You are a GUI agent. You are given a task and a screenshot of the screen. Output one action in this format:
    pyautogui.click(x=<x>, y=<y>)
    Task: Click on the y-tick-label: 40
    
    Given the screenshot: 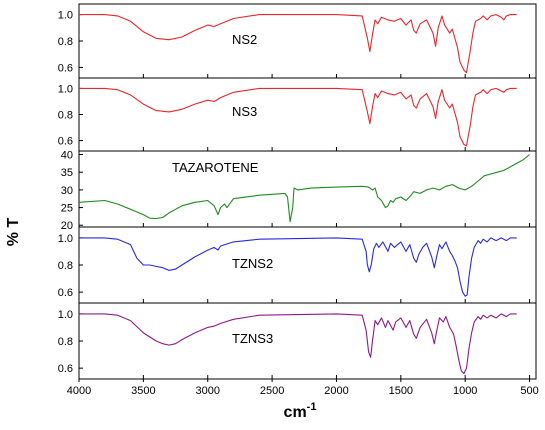 What is the action you would take?
    pyautogui.click(x=67, y=156)
    